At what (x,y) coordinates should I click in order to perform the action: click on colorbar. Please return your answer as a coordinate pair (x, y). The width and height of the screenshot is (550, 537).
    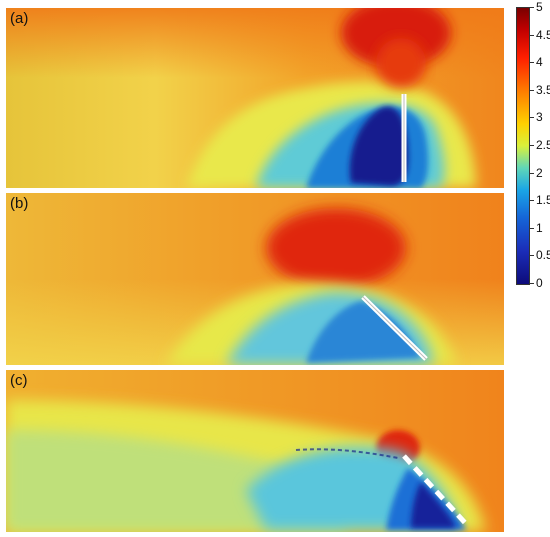
    Looking at the image, I should click on (523, 146).